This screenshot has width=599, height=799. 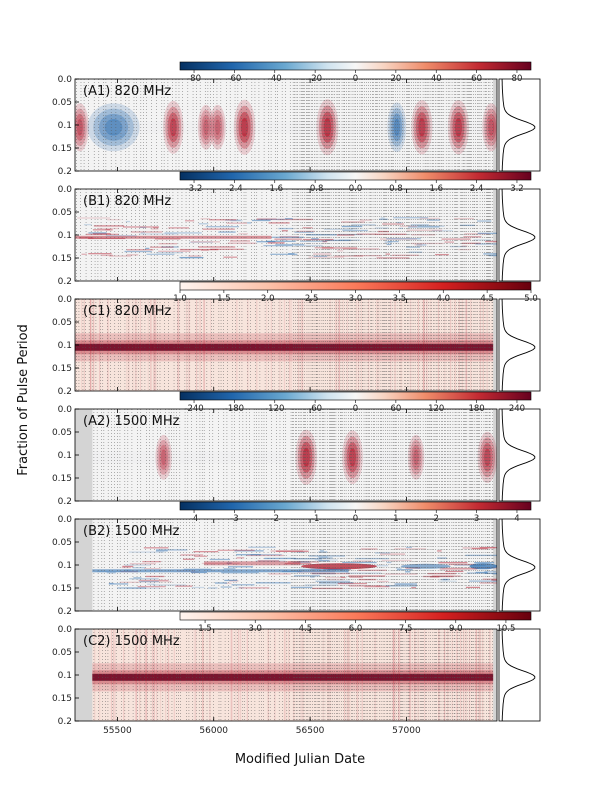 I want to click on x-tick-label: 57000, so click(x=406, y=731).